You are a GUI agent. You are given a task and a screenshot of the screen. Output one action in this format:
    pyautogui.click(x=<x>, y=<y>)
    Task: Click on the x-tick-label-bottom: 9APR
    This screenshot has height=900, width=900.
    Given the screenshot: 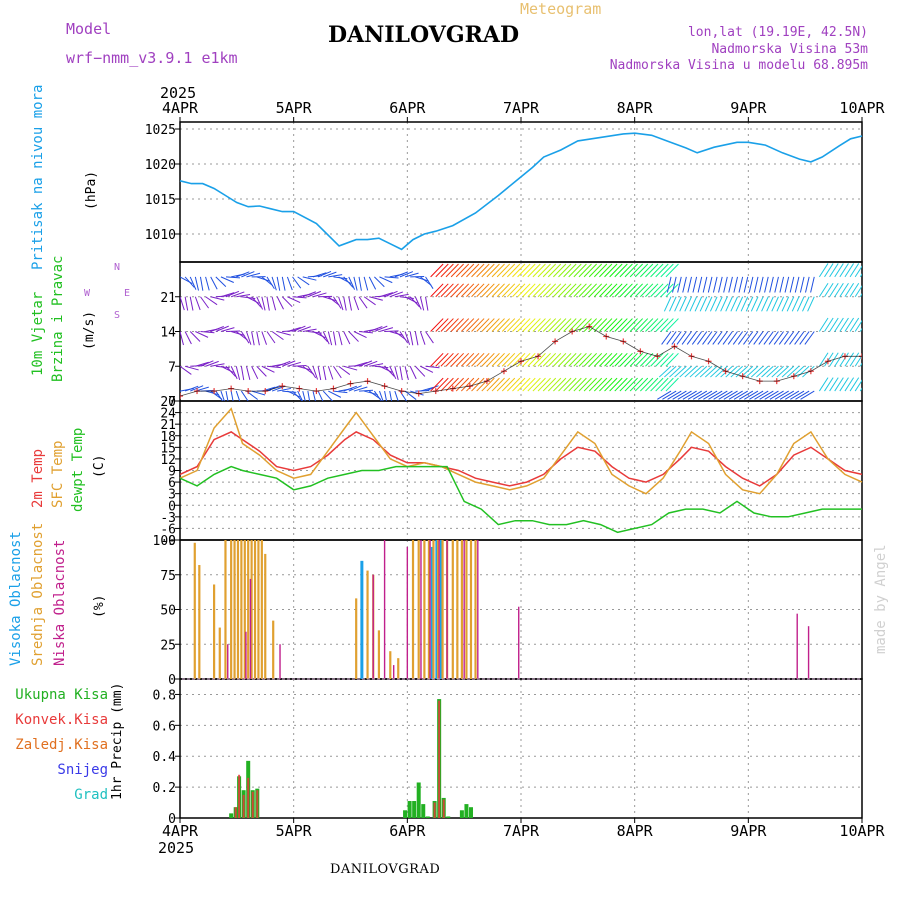 What is the action you would take?
    pyautogui.click(x=748, y=831)
    